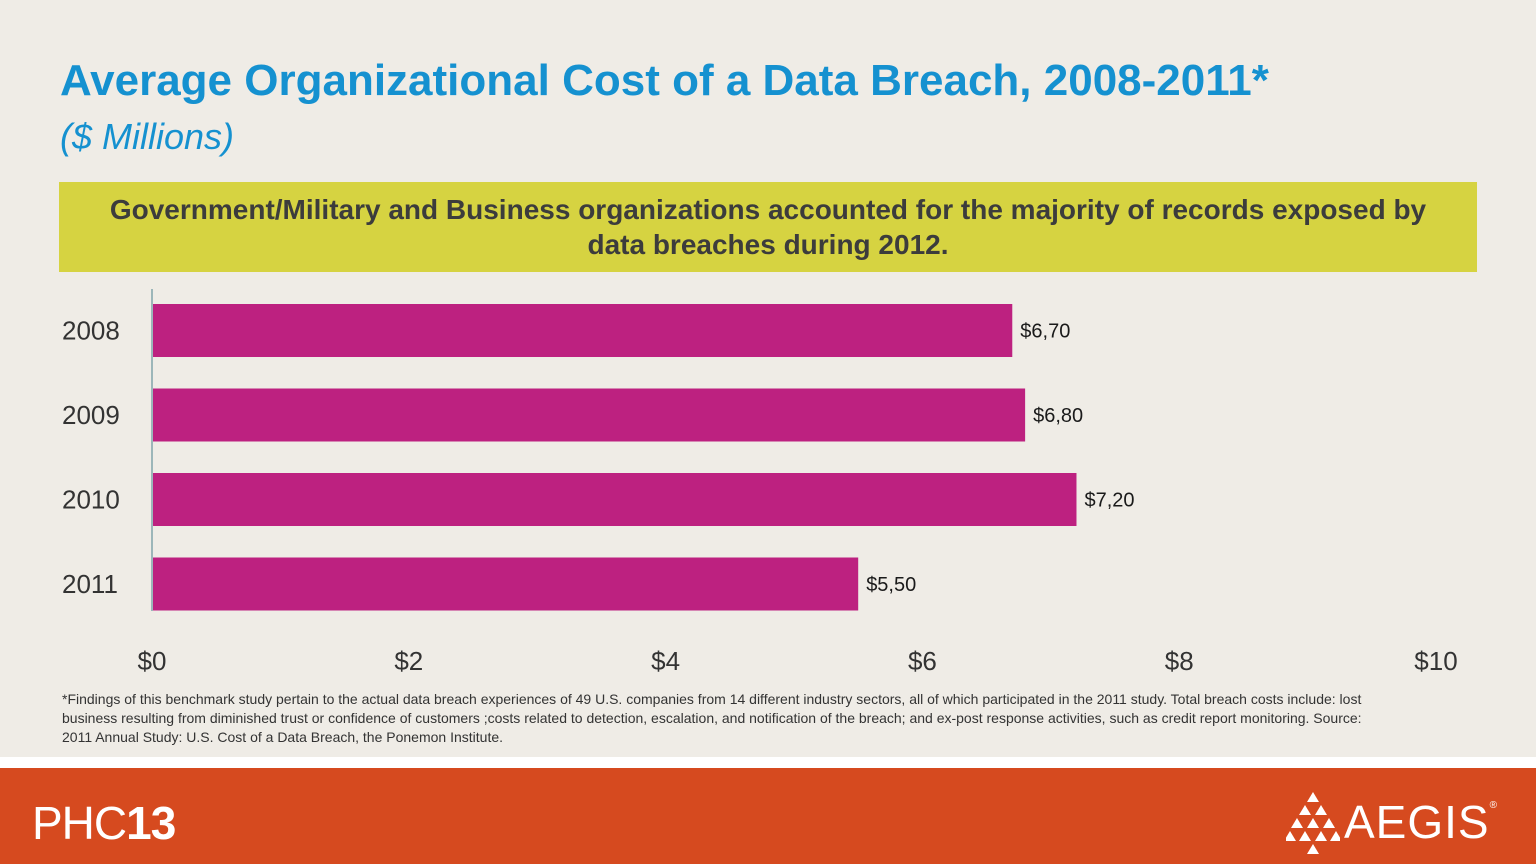 The width and height of the screenshot is (1536, 864). Describe the element at coordinates (90, 584) in the screenshot. I see `category-label: 2011` at that location.